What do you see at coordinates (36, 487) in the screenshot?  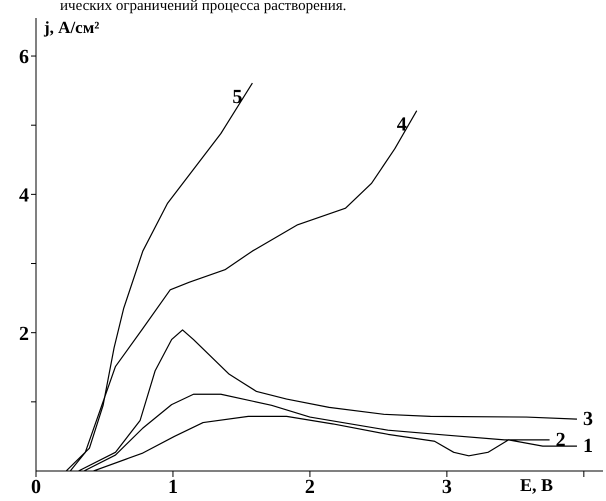 I see `x-tick-label: 0` at bounding box center [36, 487].